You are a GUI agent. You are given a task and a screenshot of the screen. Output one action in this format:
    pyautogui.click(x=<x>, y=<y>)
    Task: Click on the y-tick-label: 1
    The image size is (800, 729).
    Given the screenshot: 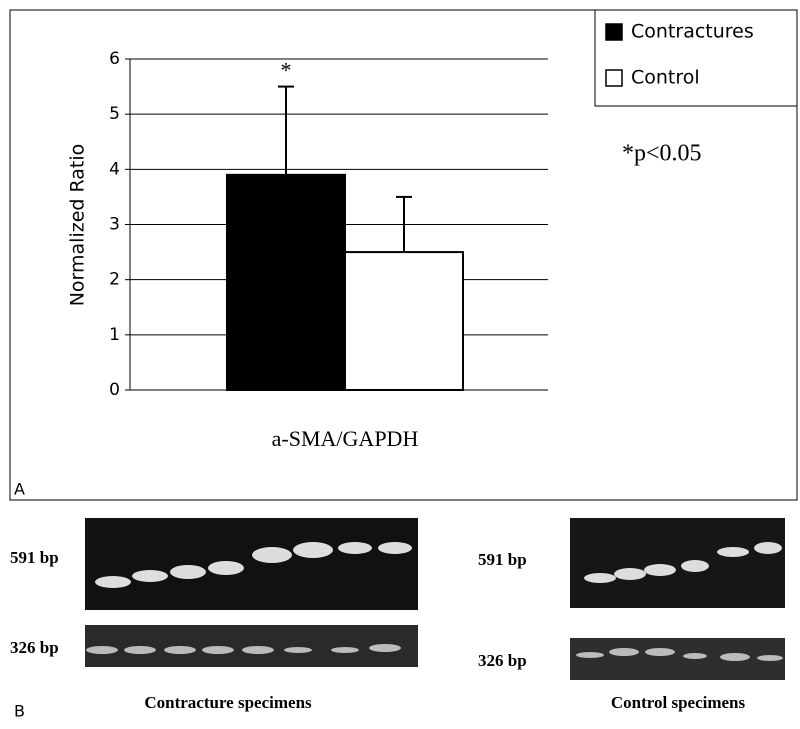 What is the action you would take?
    pyautogui.click(x=114, y=335)
    